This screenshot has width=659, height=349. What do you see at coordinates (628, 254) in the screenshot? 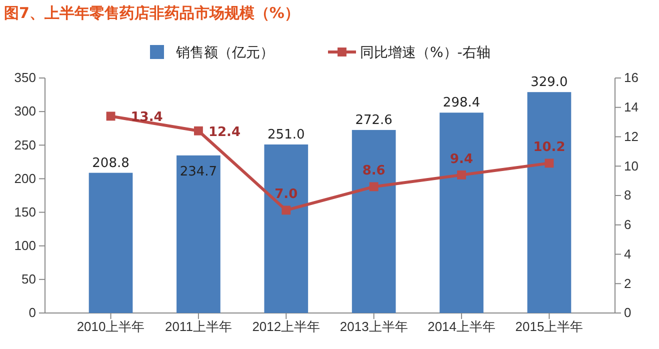
I see `y2-tick-label: 4` at bounding box center [628, 254].